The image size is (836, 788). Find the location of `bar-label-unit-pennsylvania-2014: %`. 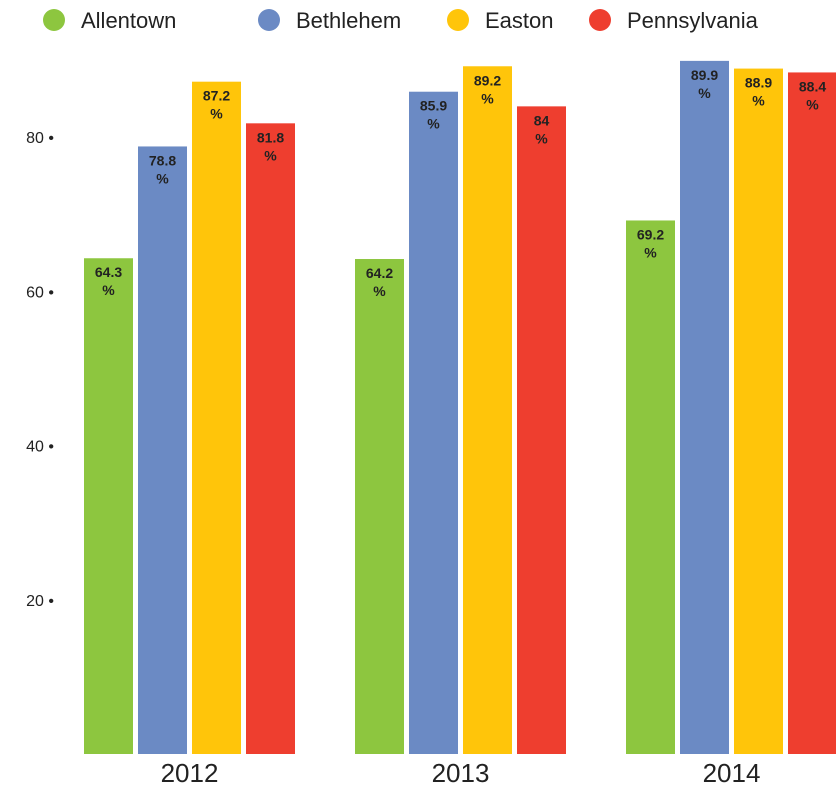

bar-label-unit-pennsylvania-2014: % is located at coordinates (812, 104).